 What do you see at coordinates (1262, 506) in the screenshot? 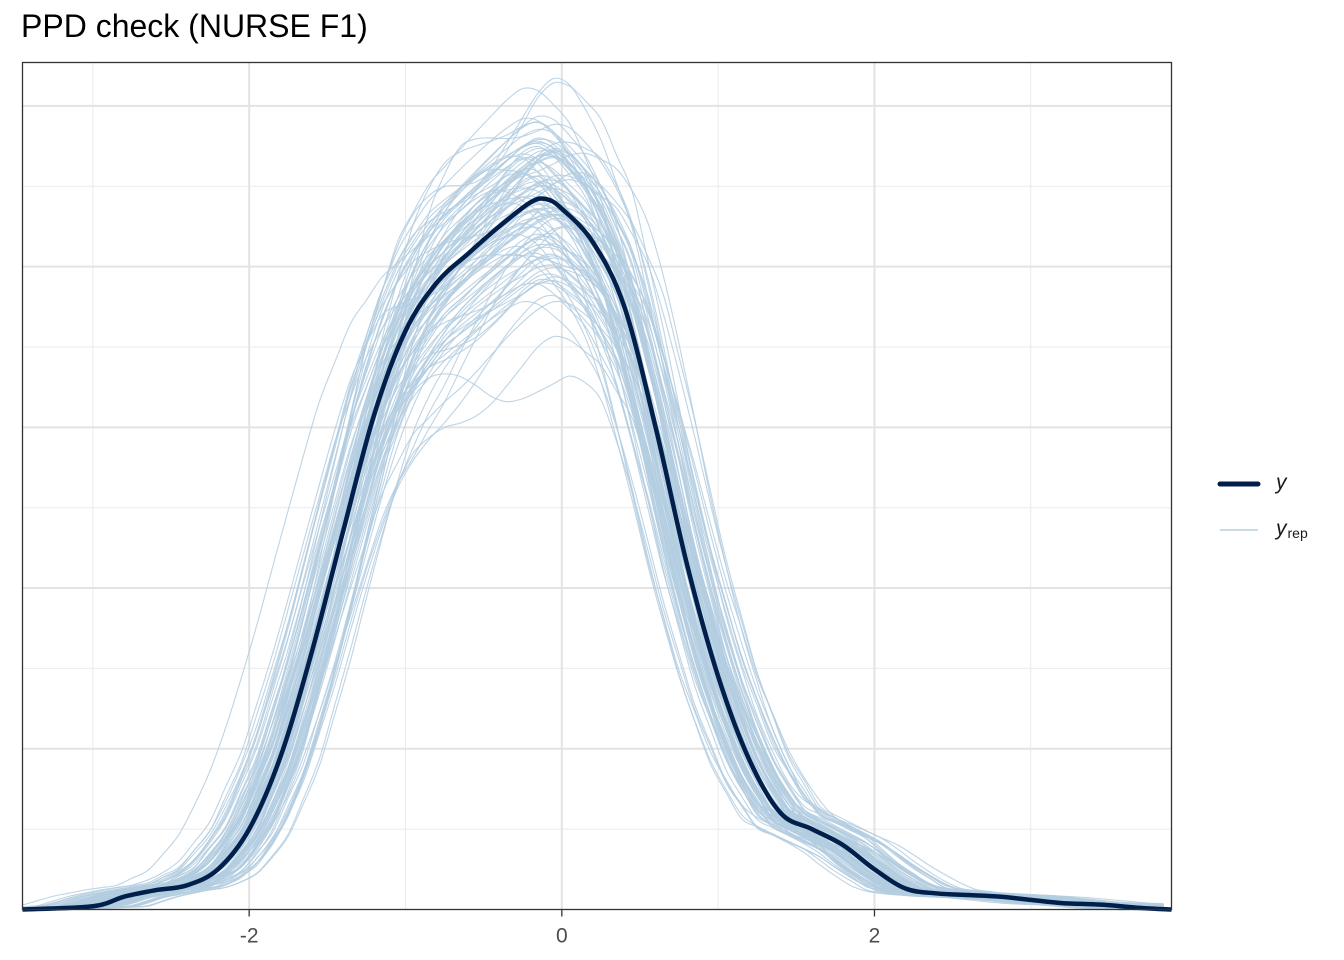
I see `legend: y yrep` at bounding box center [1262, 506].